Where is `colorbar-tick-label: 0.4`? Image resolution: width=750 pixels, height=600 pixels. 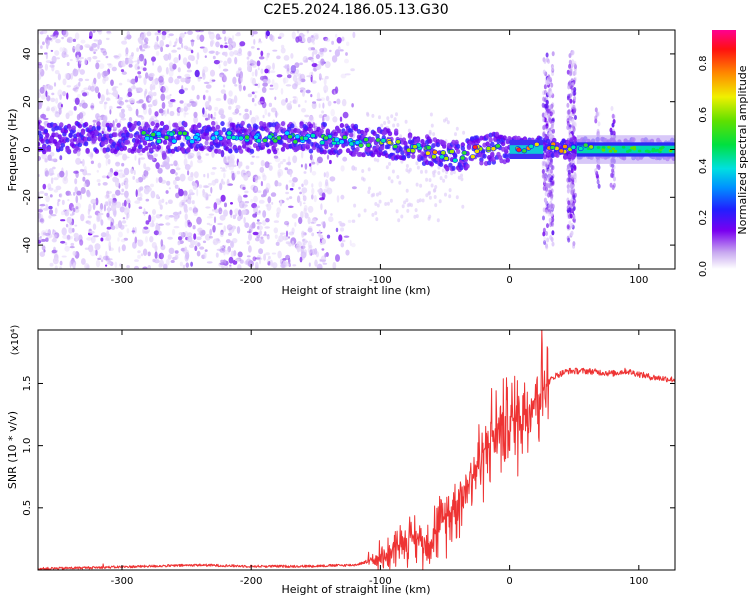 colorbar-tick-label: 0.4 is located at coordinates (703, 166).